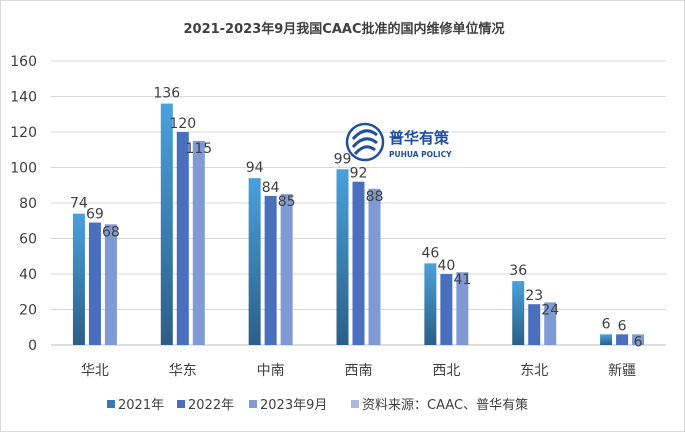 This screenshot has height=432, width=685. What do you see at coordinates (446, 266) in the screenshot?
I see `data-label: 40` at bounding box center [446, 266].